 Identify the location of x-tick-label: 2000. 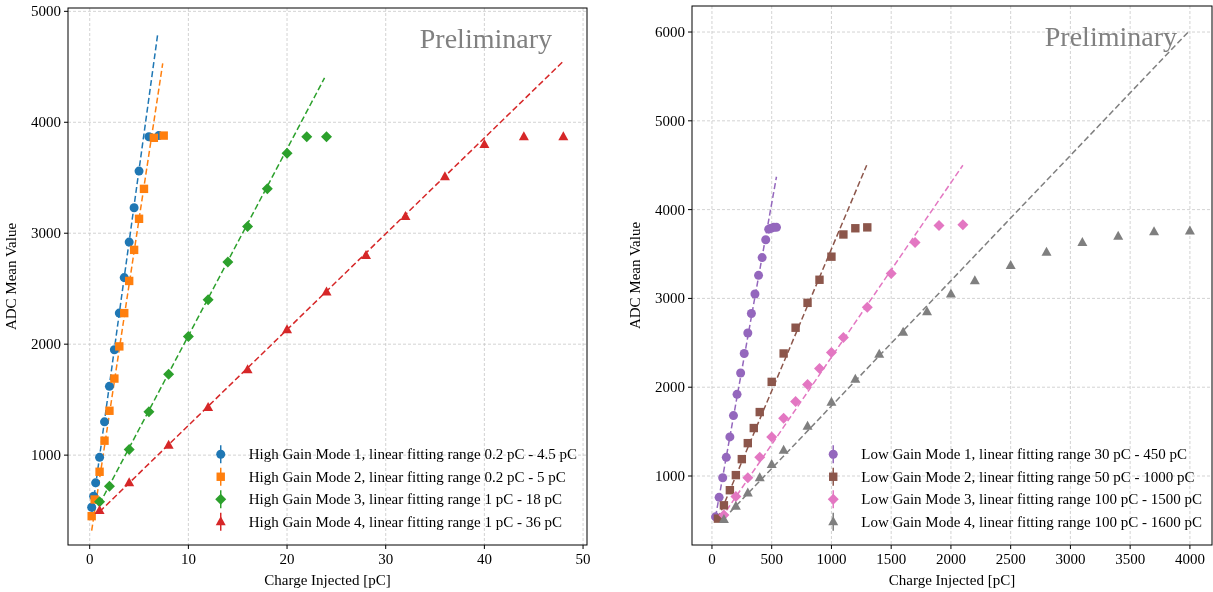
(950, 559).